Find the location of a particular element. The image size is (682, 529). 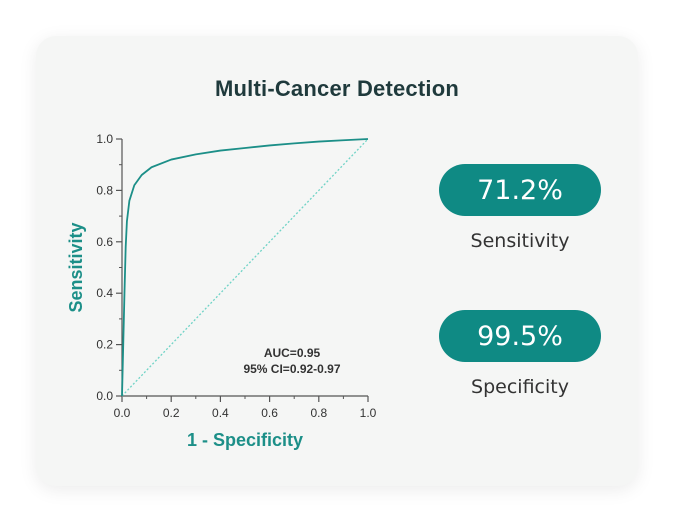

y-axis-label: Sensitivity is located at coordinates (76, 267).